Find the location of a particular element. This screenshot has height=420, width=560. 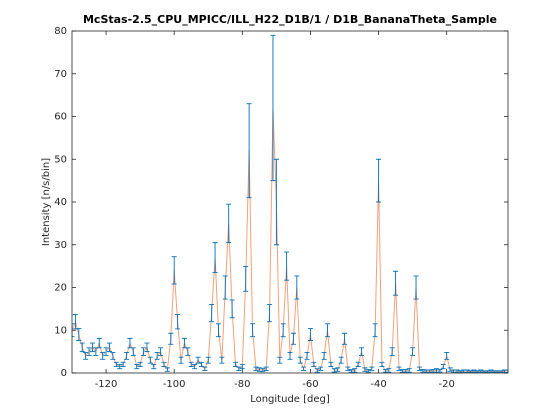

y-tick-label: 30 is located at coordinates (60, 245).